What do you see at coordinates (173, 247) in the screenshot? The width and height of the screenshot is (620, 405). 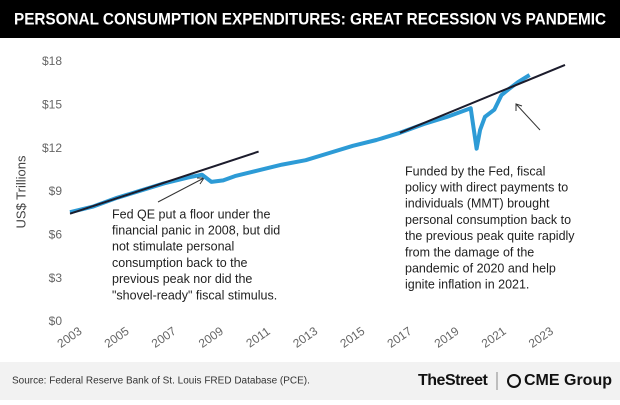 I see `annotation: not stimulate personal` at bounding box center [173, 247].